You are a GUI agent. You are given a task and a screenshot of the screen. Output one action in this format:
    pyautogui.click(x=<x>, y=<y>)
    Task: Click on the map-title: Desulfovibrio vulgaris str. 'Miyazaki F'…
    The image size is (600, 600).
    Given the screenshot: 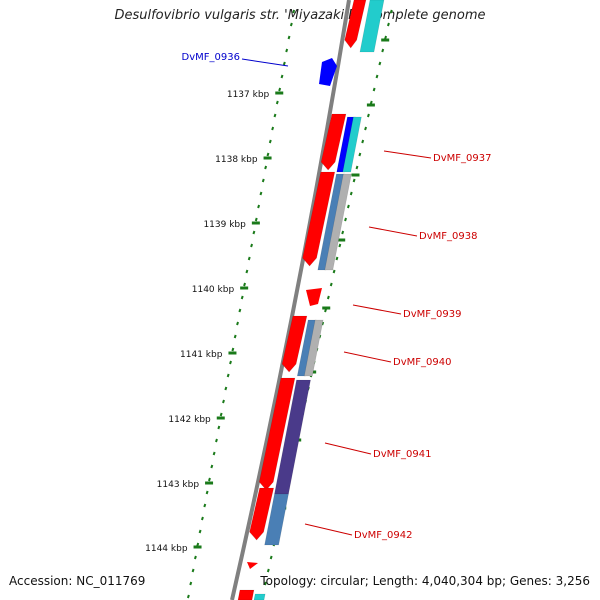 What is the action you would take?
    pyautogui.click(x=300, y=15)
    